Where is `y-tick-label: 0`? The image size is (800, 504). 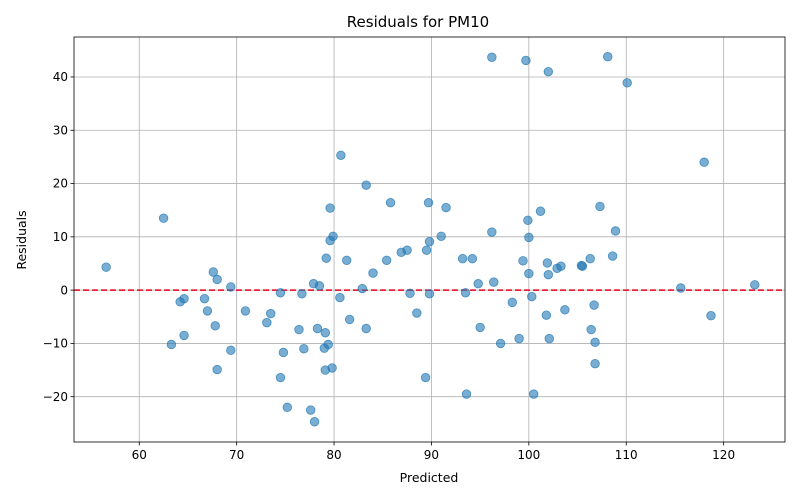
y-tick-label: 0 is located at coordinates (64, 290).